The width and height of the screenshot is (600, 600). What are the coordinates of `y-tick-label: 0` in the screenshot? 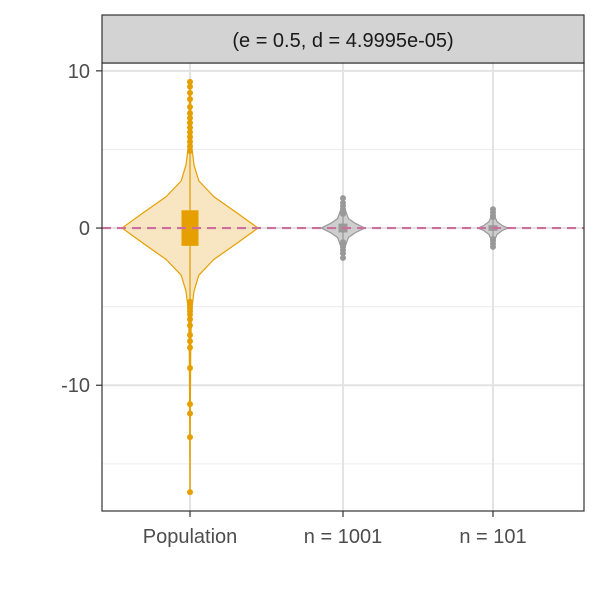 It's located at (84, 229).